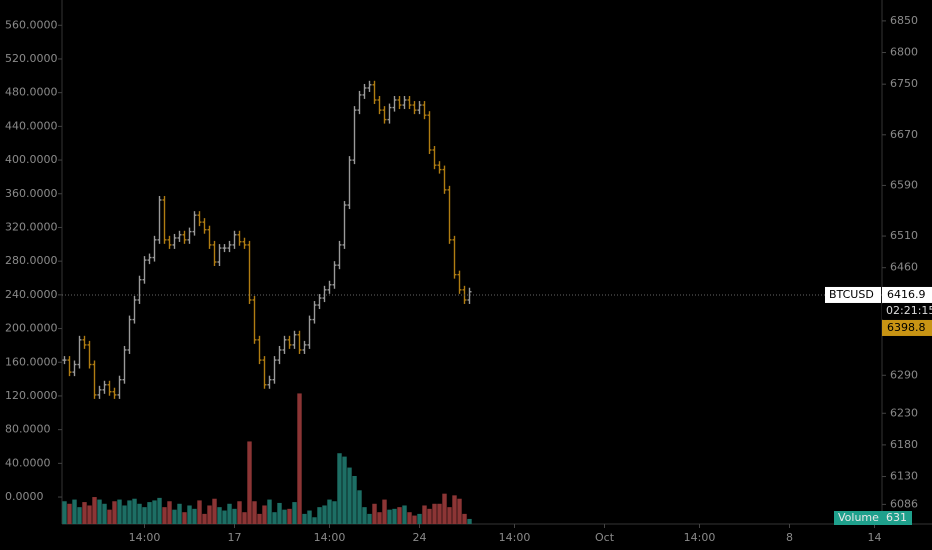 Image resolution: width=932 pixels, height=550 pixels. Describe the element at coordinates (235, 537) in the screenshot. I see `x-tick-label: 17` at that location.